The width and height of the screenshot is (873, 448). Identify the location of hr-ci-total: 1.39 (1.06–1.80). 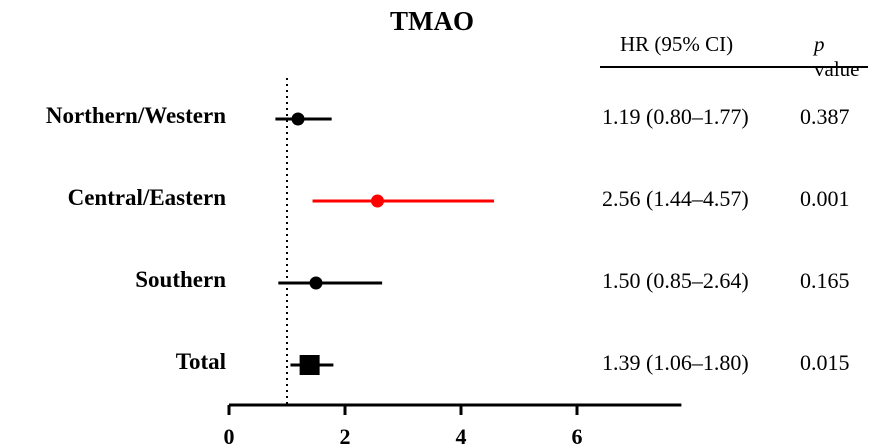
(675, 362).